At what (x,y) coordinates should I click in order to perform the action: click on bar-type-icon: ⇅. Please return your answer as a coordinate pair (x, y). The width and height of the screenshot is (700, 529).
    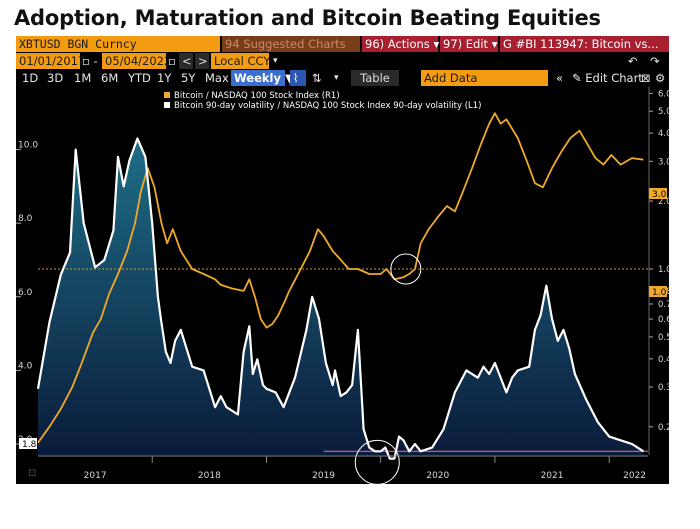
    Looking at the image, I should click on (317, 78).